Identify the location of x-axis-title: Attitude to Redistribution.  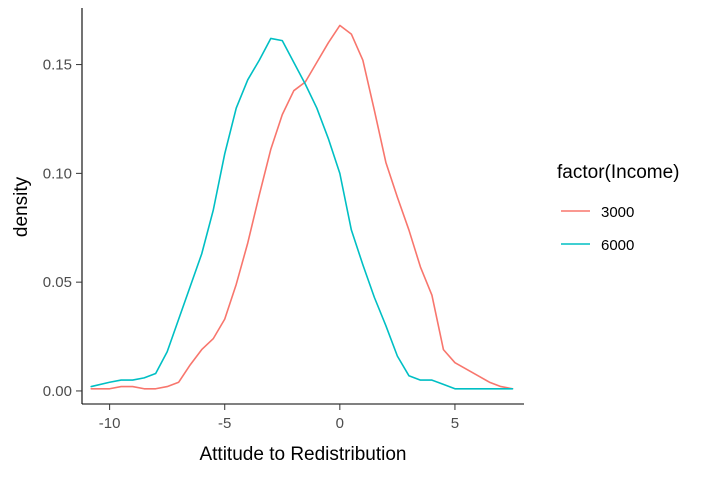
(302, 454).